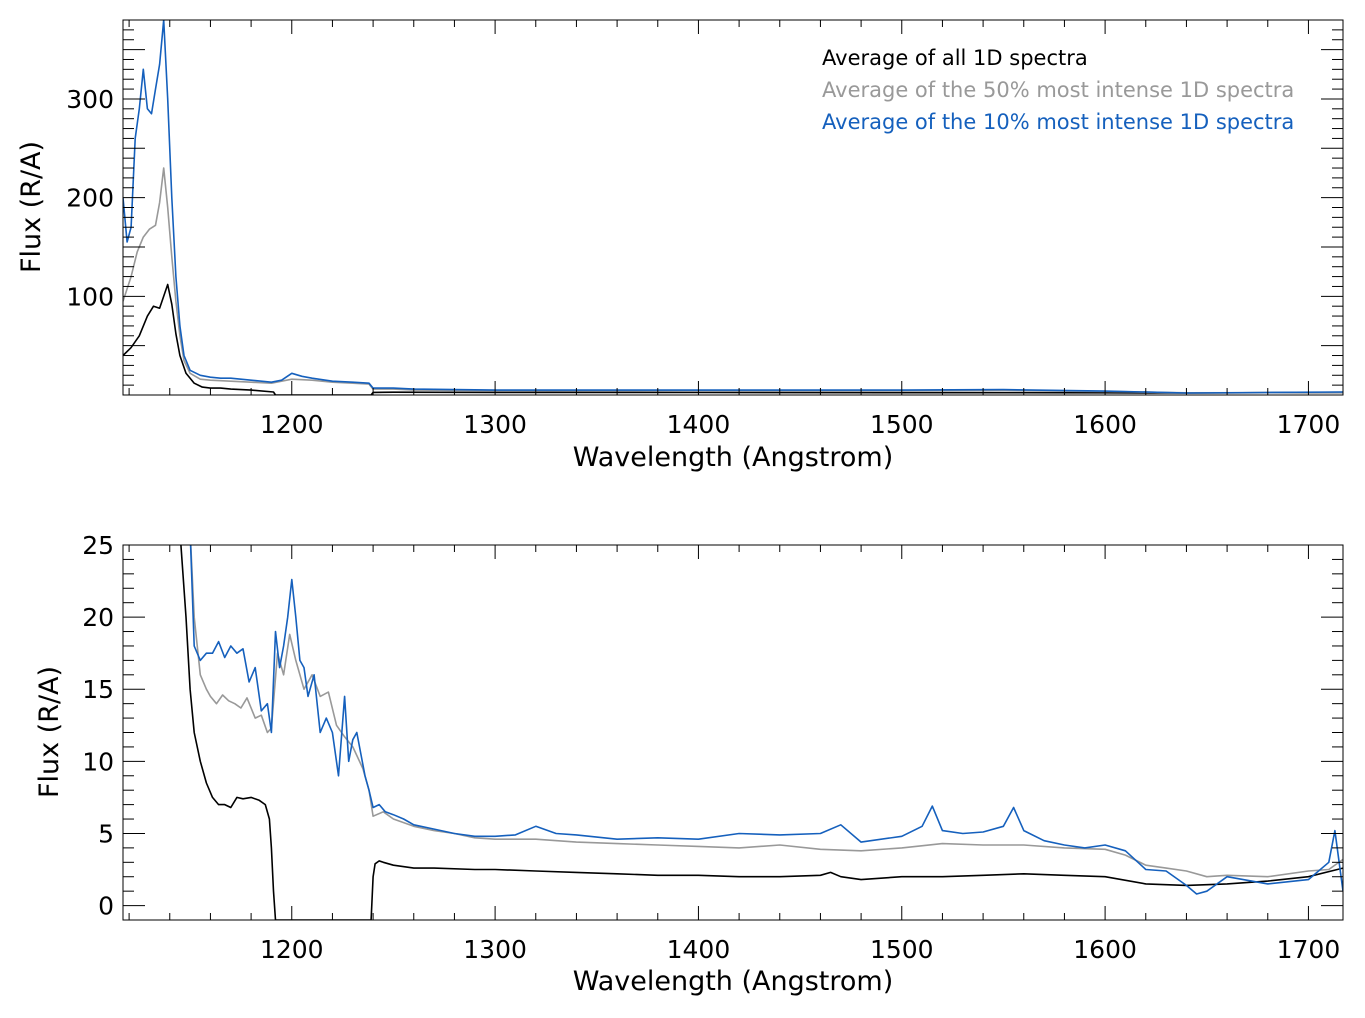  Describe the element at coordinates (90, 198) in the screenshot. I see `y-tick-label: 200` at that location.